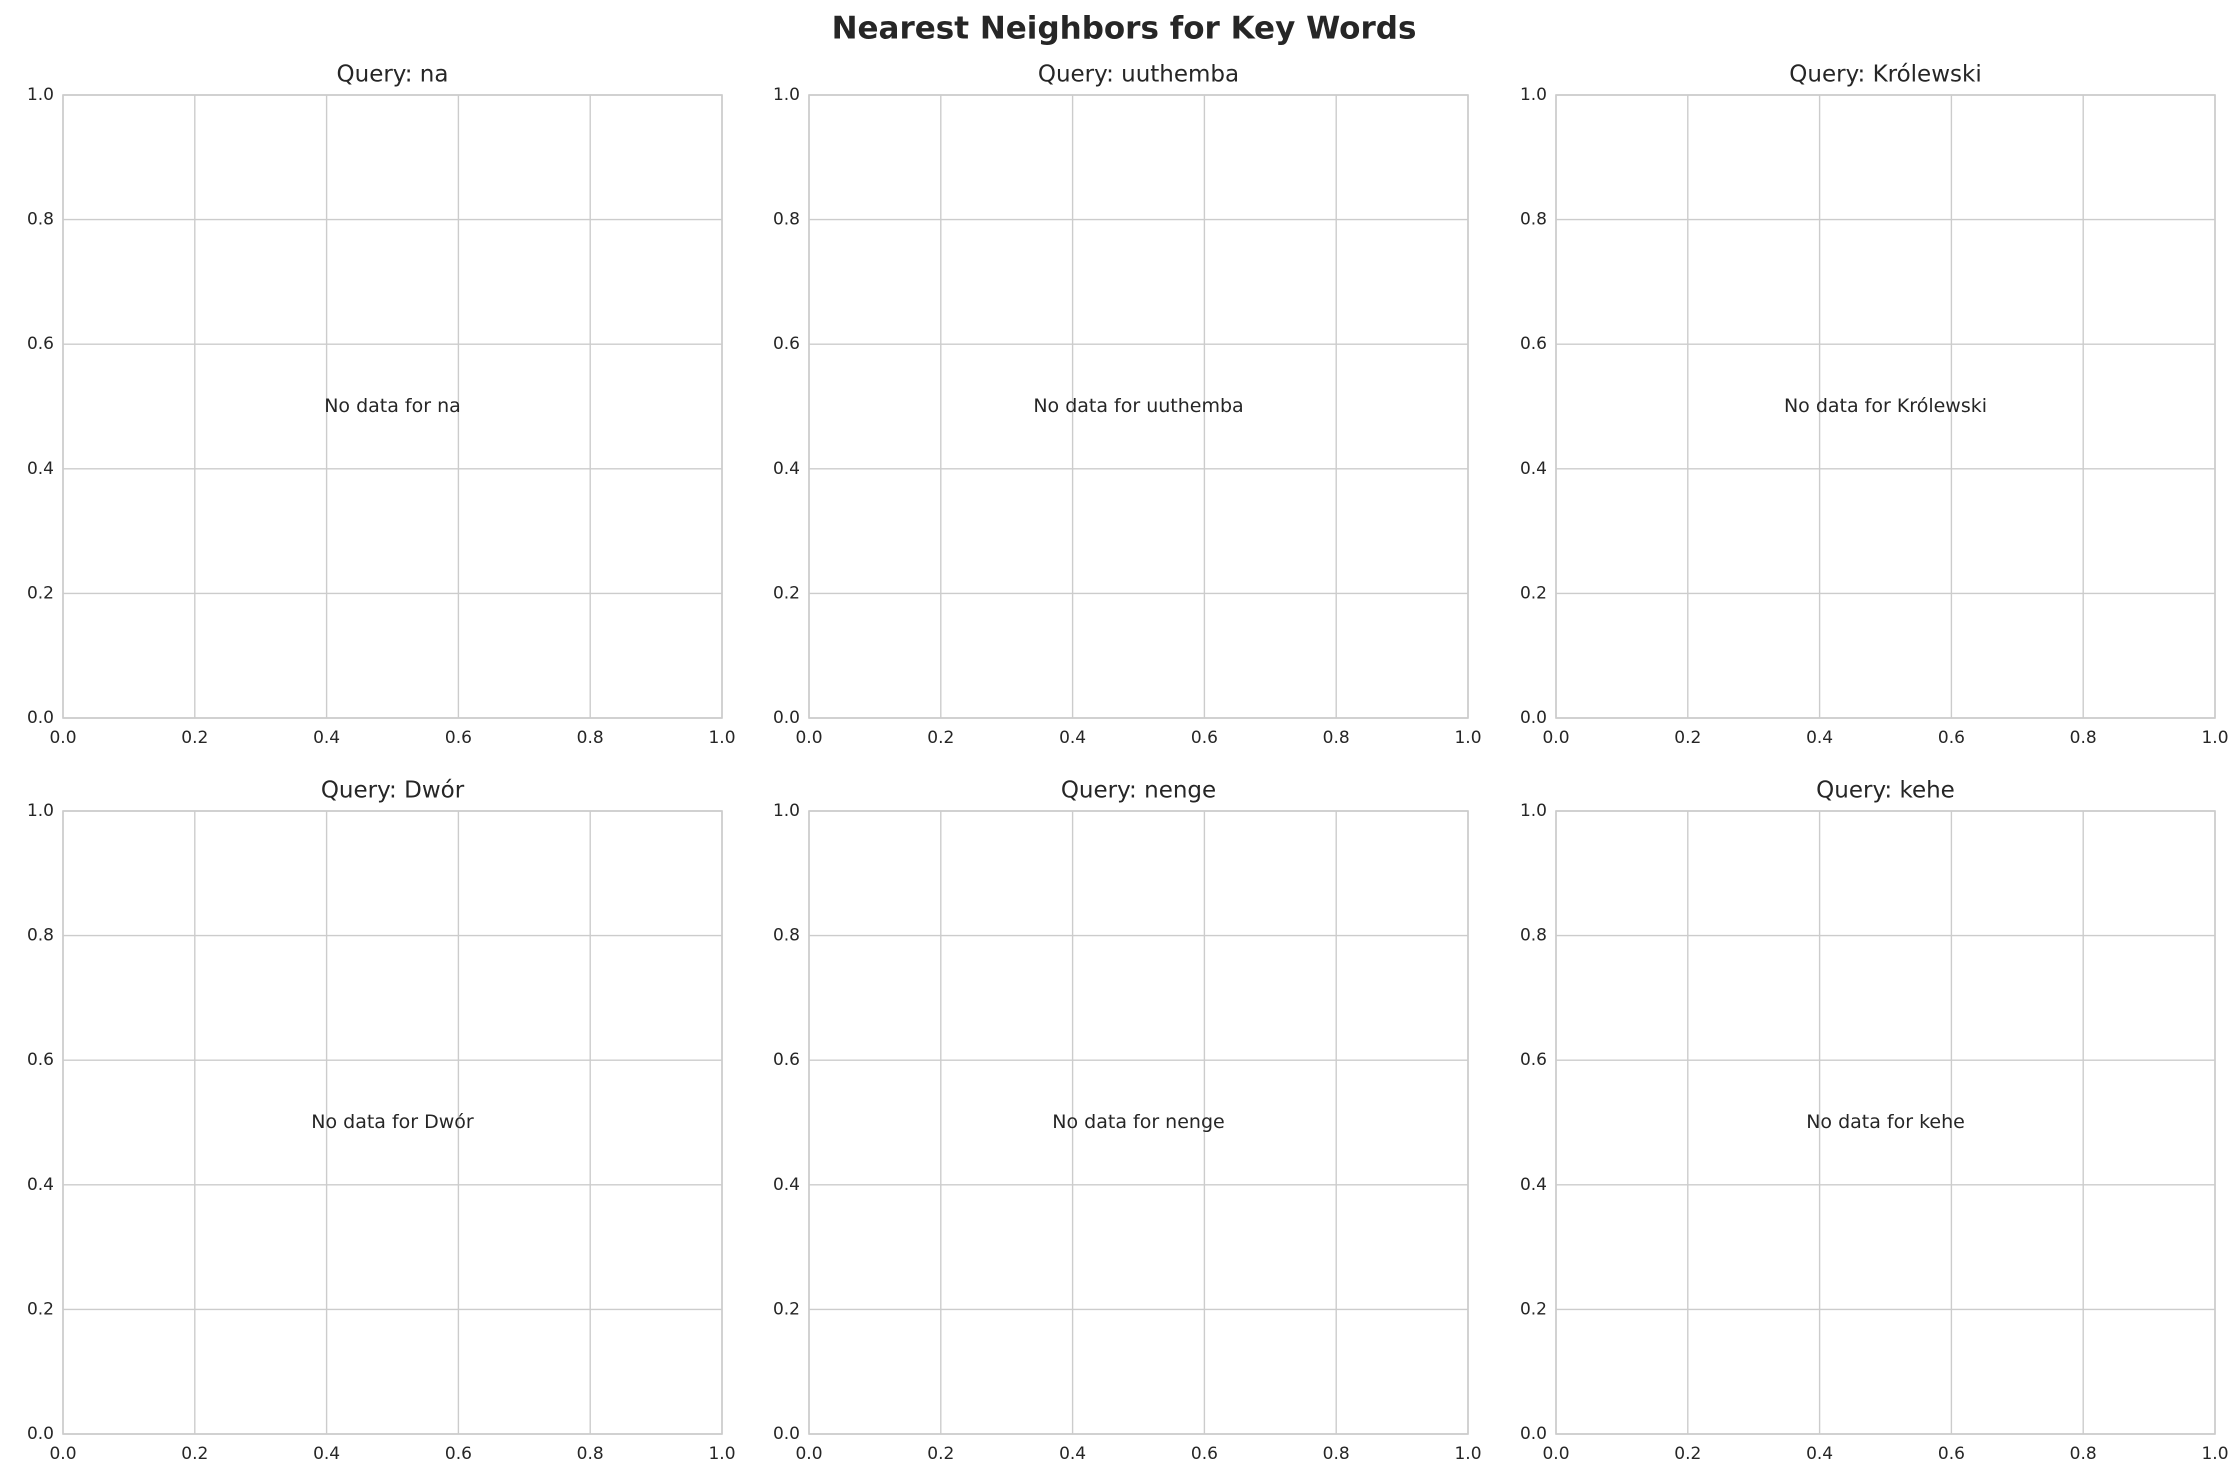 The height and width of the screenshot is (1476, 2235). I want to click on figure-title: Nearest Neighbors for Key Words, so click(1124, 29).